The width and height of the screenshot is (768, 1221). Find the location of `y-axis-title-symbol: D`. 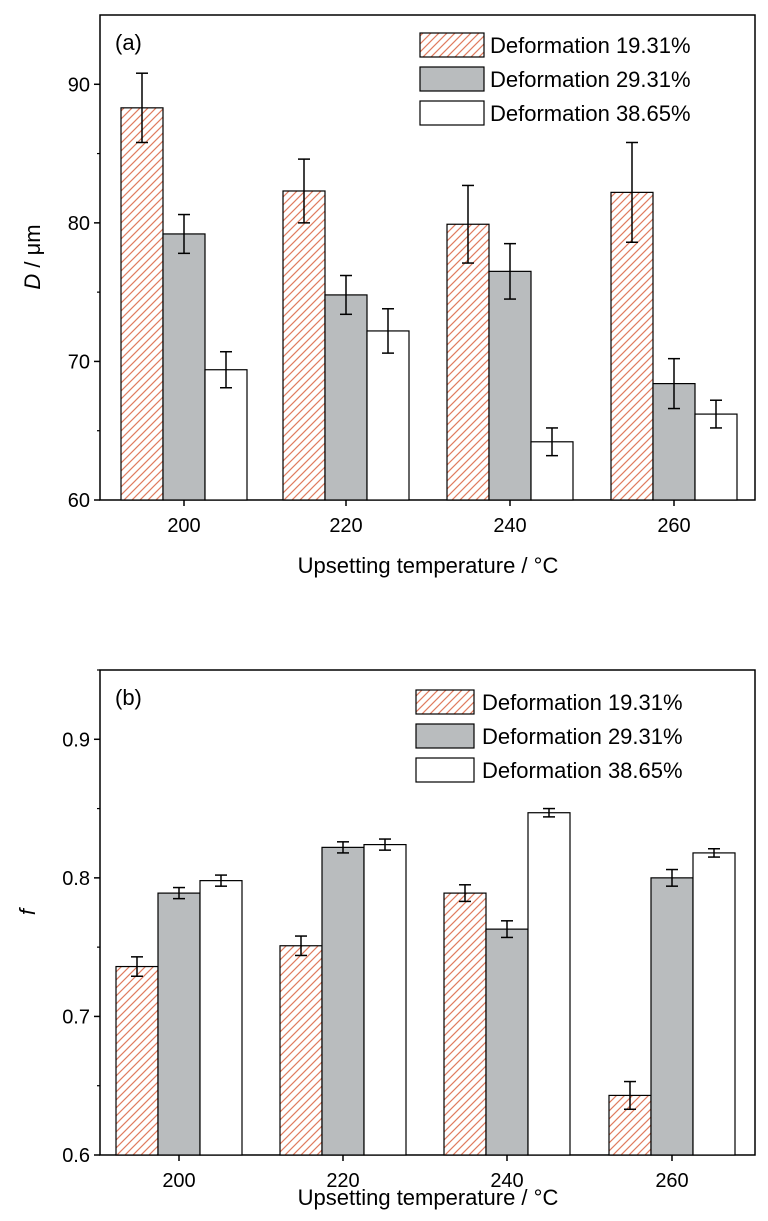

y-axis-title-symbol: D is located at coordinates (32, 282).